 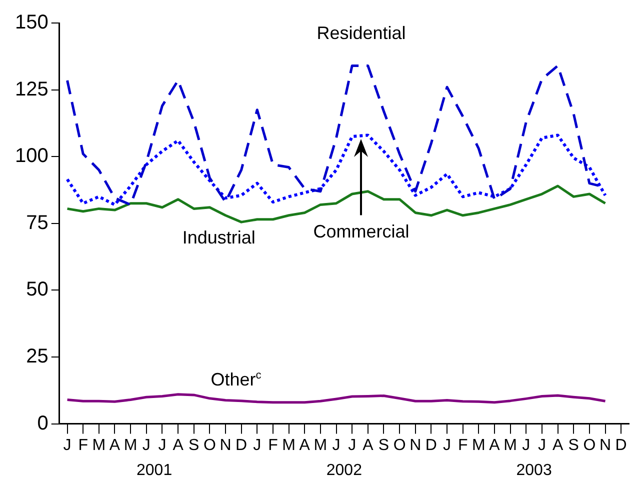 I want to click on y-tick-label: 100, so click(x=31, y=156).